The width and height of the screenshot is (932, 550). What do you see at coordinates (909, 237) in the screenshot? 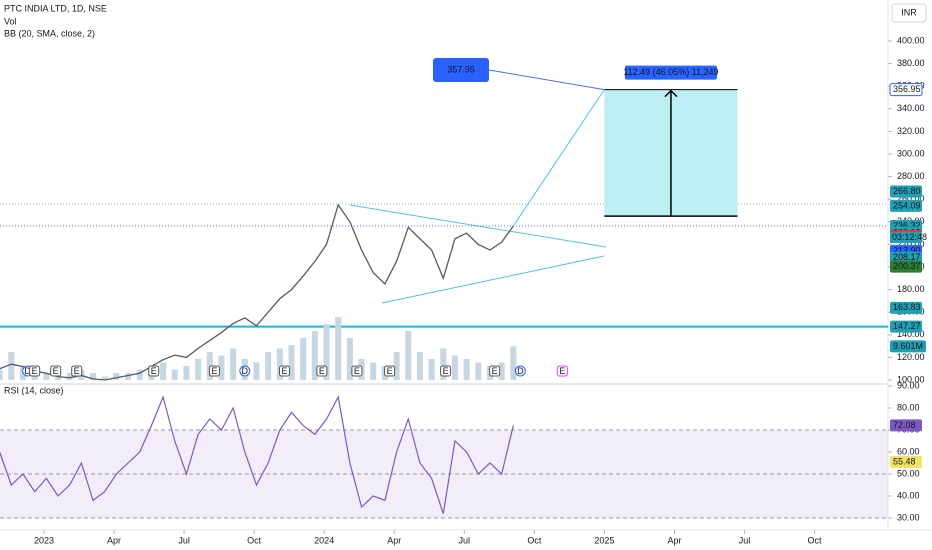
I see `countdown: 03:12:48` at bounding box center [909, 237].